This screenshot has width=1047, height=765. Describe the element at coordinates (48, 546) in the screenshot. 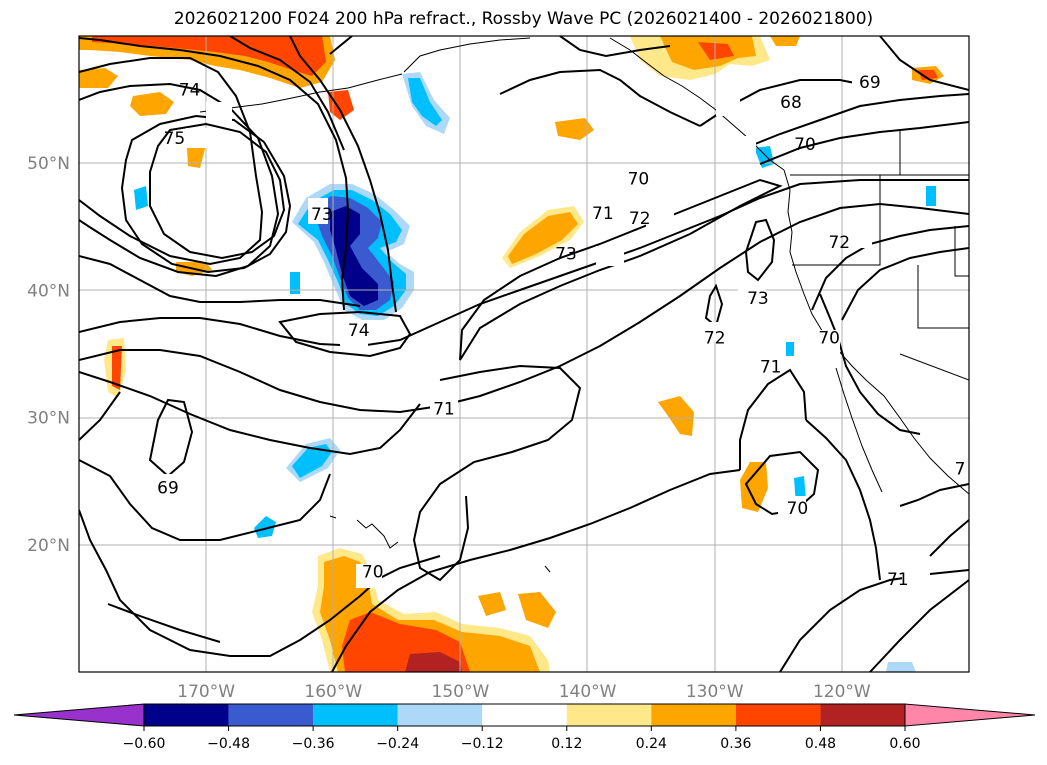

I see `latitude-tick-label: 20°N` at that location.